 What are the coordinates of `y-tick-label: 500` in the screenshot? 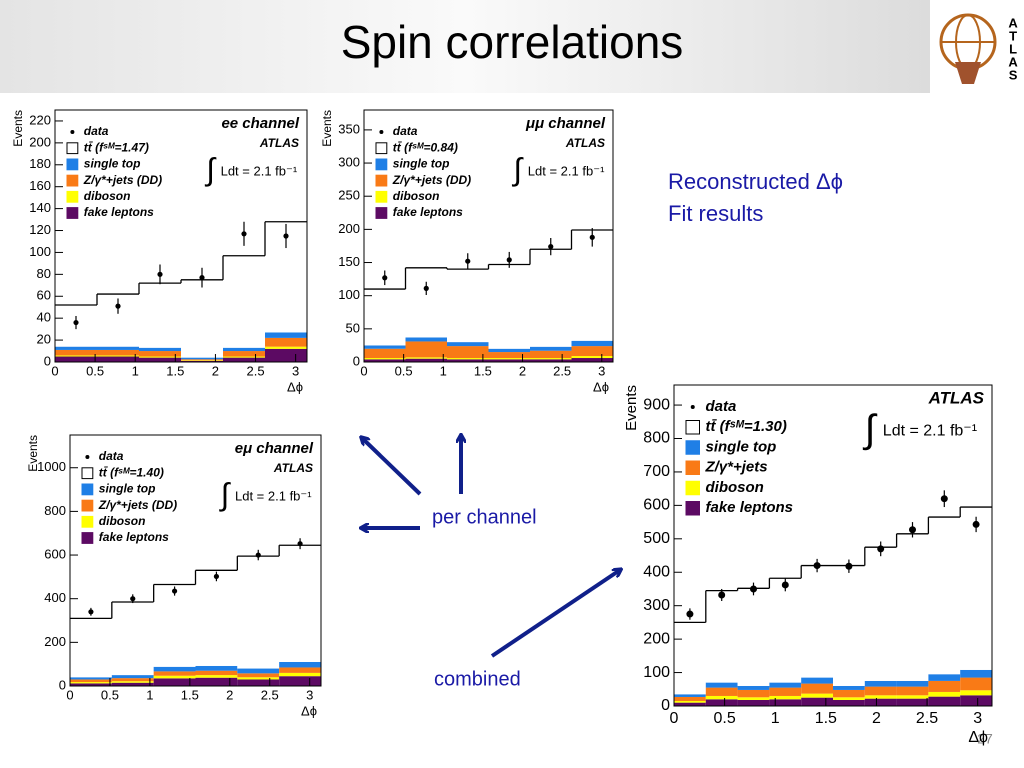 It's located at (656, 538).